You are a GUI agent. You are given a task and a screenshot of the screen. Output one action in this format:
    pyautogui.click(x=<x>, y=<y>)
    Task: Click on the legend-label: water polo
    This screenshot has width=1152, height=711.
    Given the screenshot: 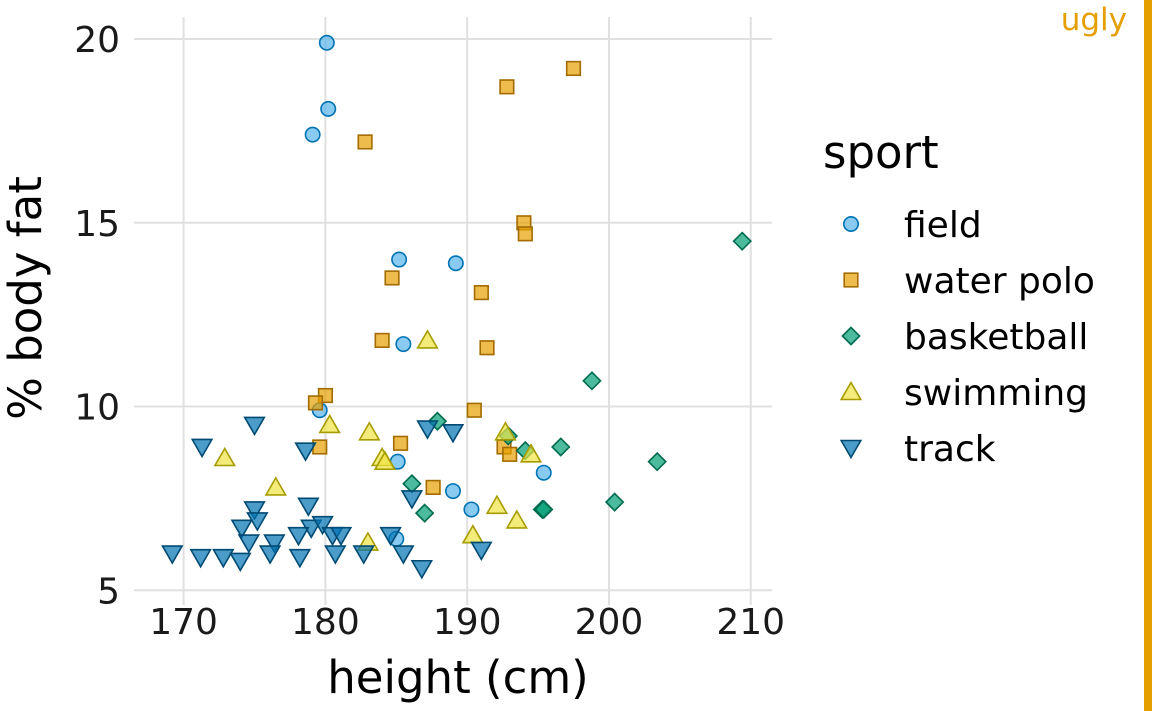 What is the action you would take?
    pyautogui.click(x=999, y=281)
    